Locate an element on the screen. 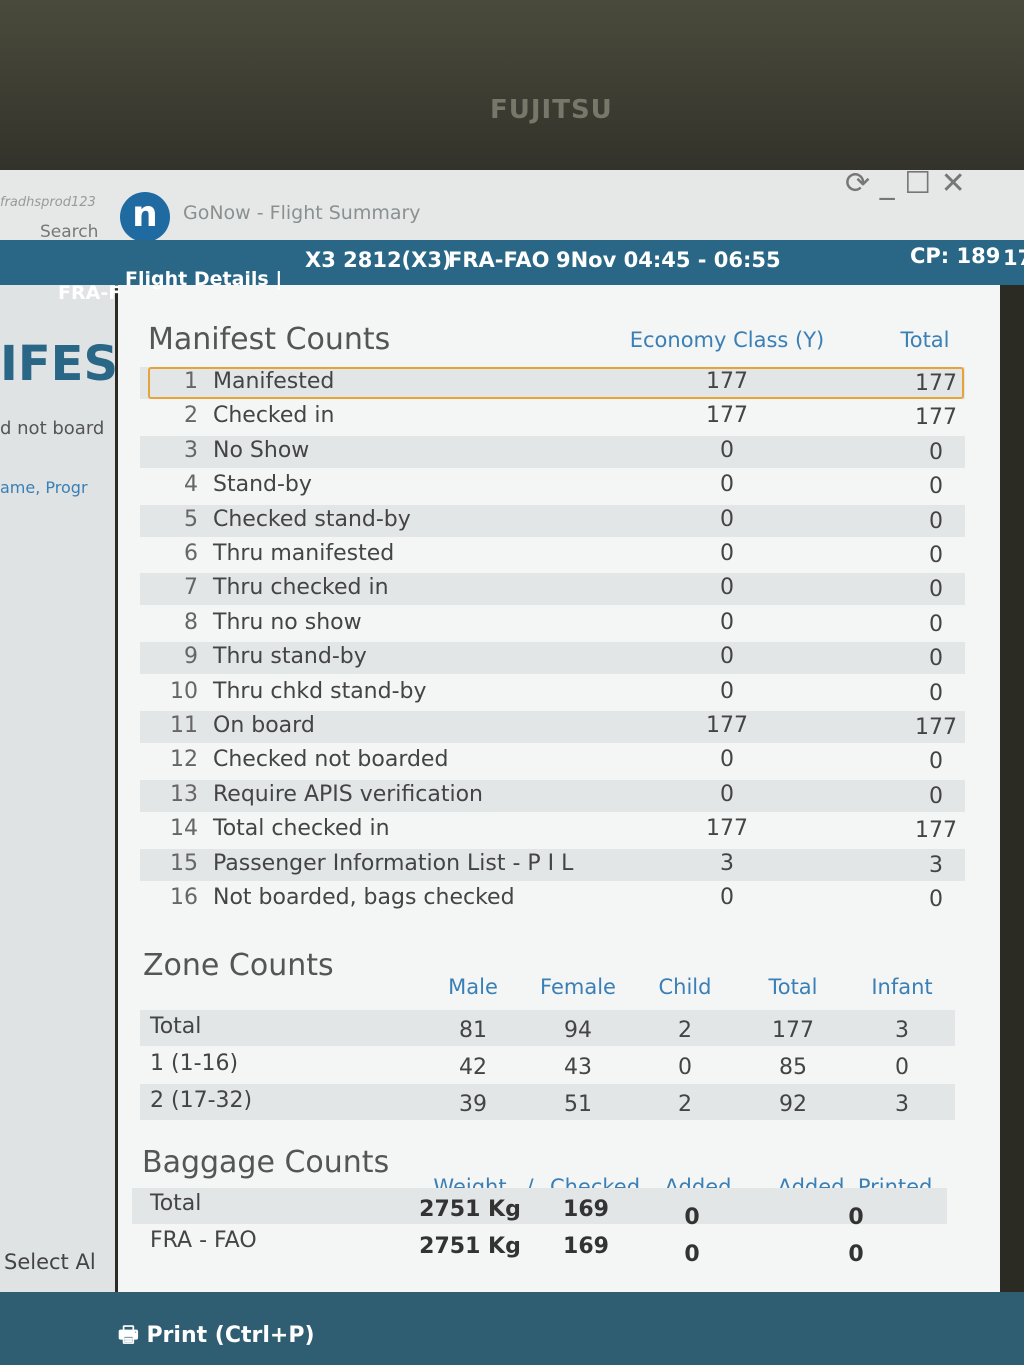 The height and width of the screenshot is (1365, 1024). section-title: Manifest Counts is located at coordinates (269, 339).